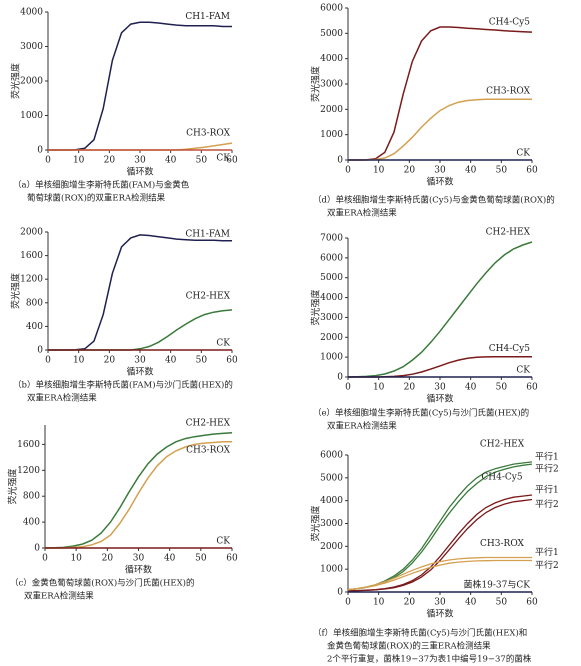 This screenshot has height=666, width=581. What do you see at coordinates (208, 296) in the screenshot?
I see `series-label: CH2-HEX` at bounding box center [208, 296].